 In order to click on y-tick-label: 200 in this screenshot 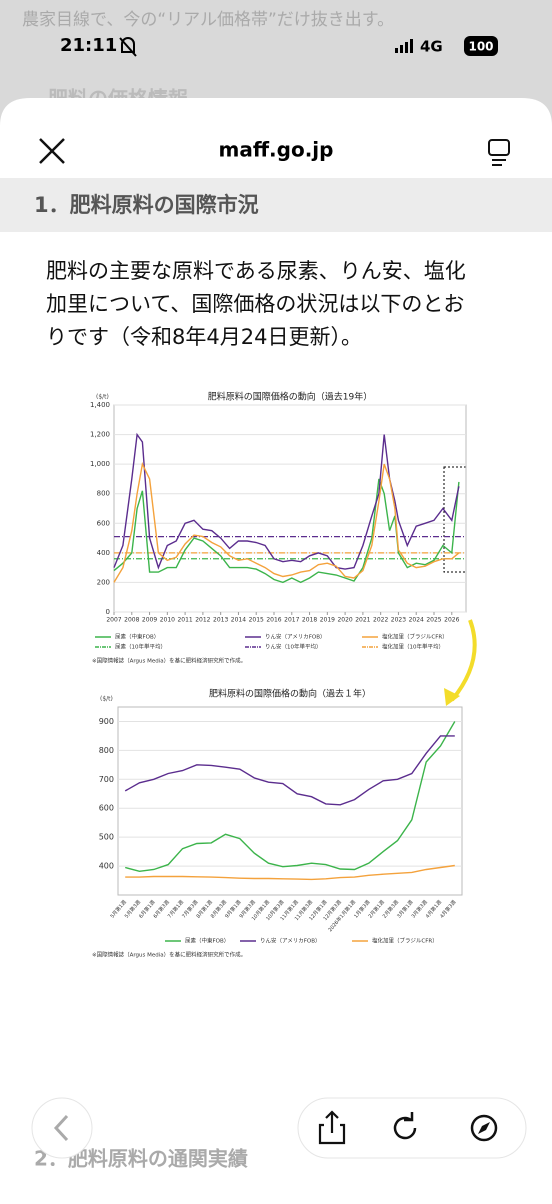, I will do `click(103, 582)`.